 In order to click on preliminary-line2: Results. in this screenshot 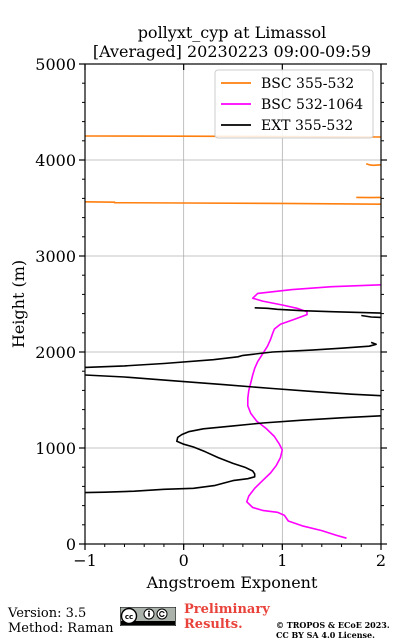, I will do `click(213, 624)`.